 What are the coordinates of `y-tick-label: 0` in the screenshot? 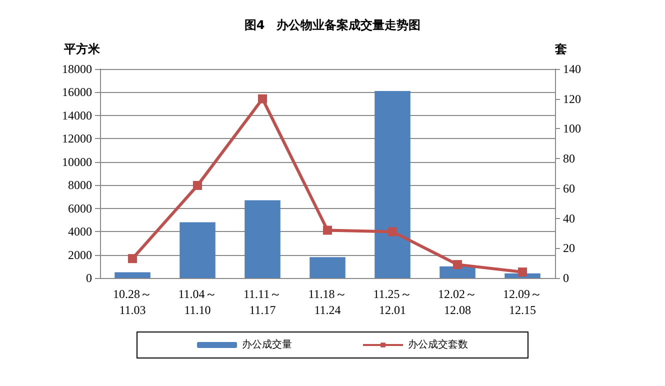 It's located at (89, 278).